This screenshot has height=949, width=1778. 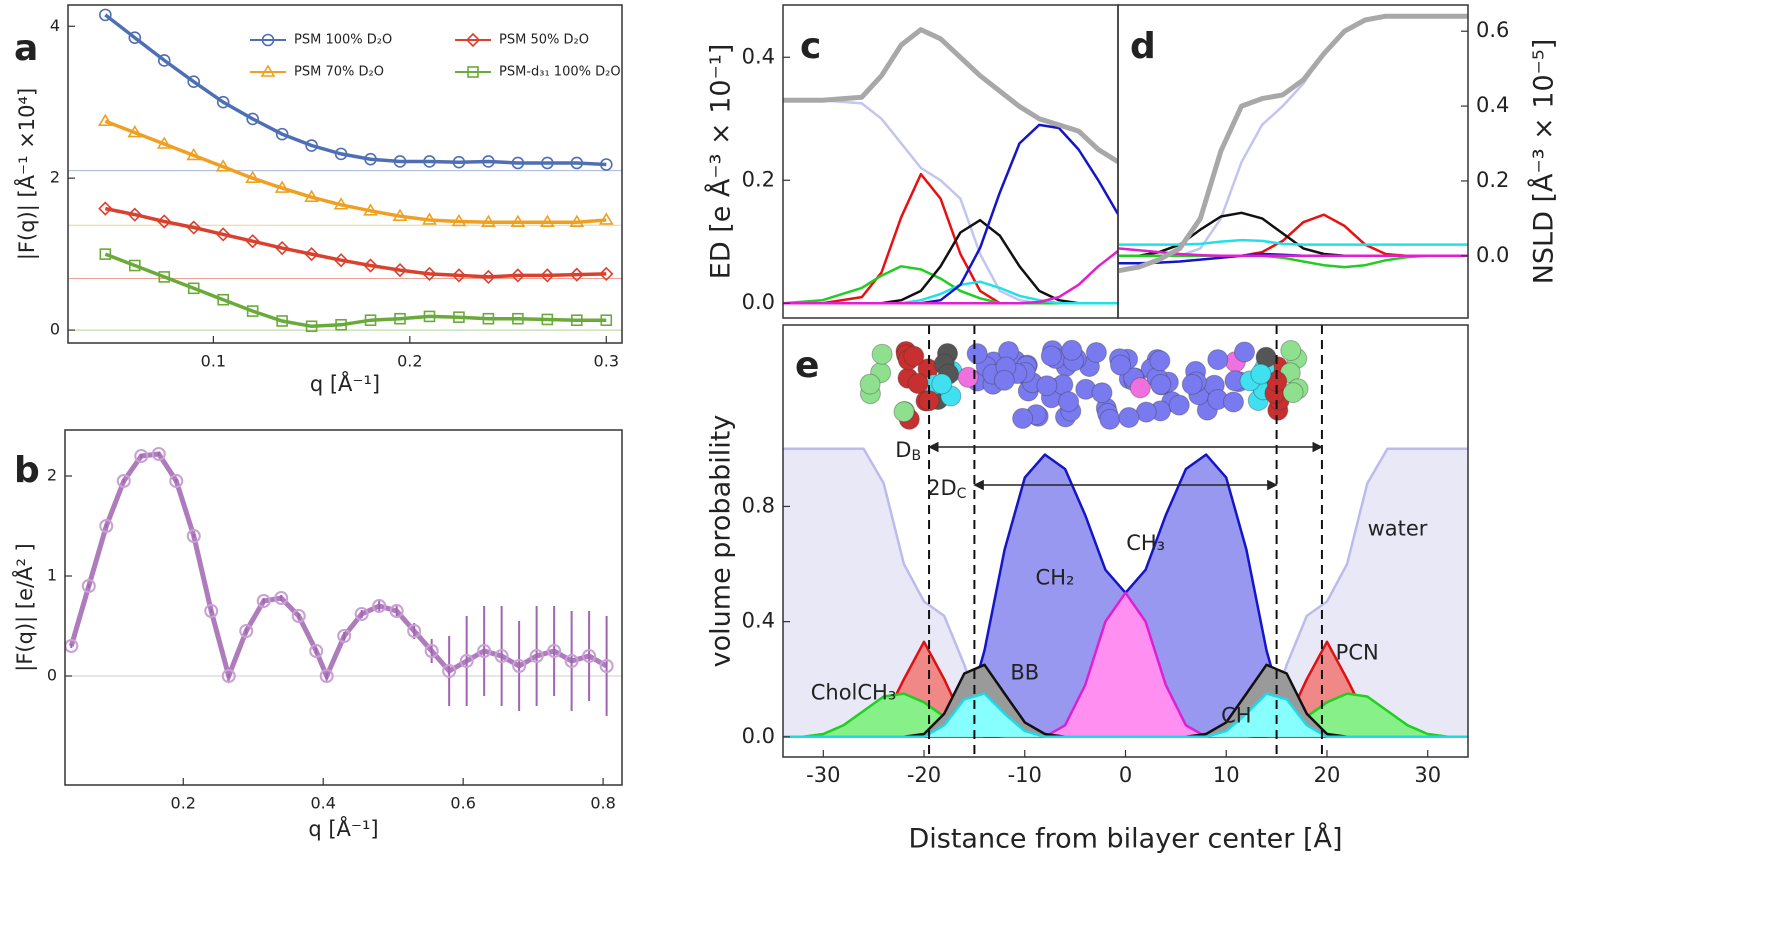 I want to click on legend-label: PSM 70% D₂O, so click(x=339, y=72).